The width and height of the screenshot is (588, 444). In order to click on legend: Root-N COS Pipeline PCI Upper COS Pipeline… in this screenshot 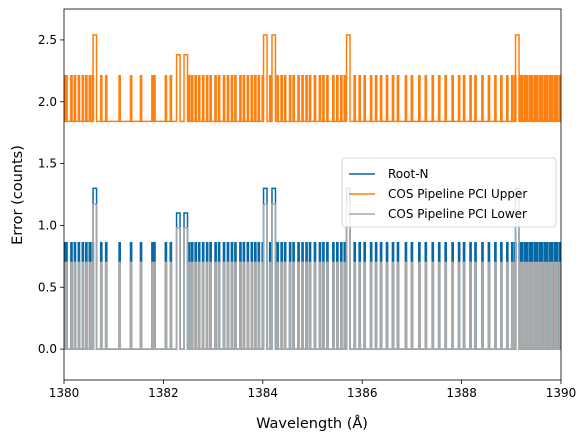, I will do `click(449, 192)`.